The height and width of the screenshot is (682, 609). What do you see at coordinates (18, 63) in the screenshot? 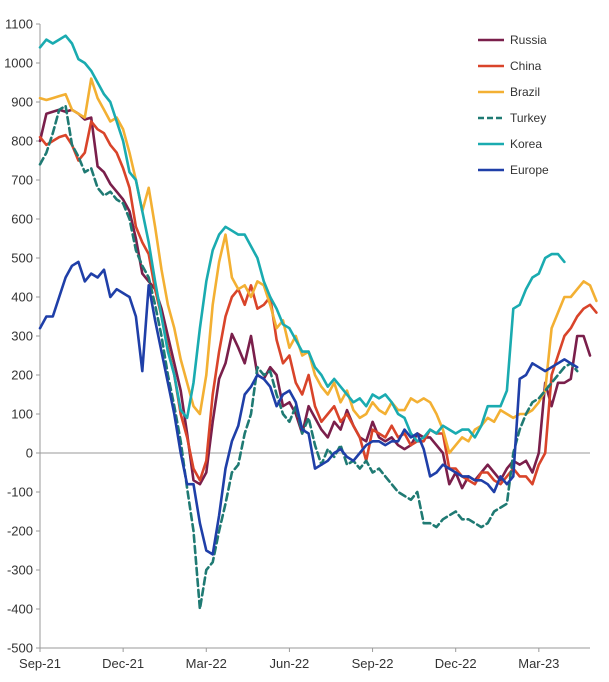
I see `y-tick-label: 1000` at bounding box center [18, 63].